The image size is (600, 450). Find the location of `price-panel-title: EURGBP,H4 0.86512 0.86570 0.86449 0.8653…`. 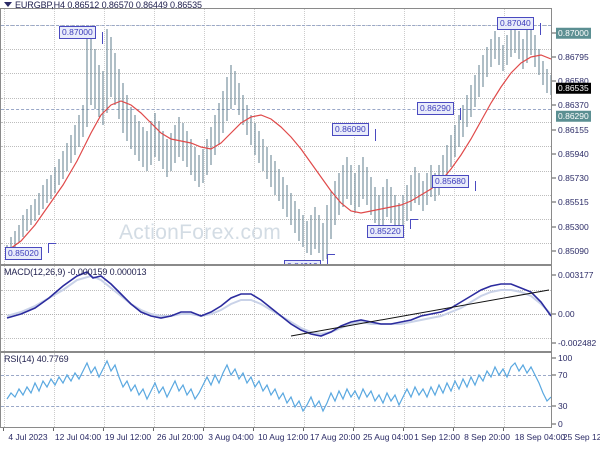

price-panel-title: EURGBP,H4 0.86512 0.86570 0.86449 0.8653… is located at coordinates (103, 5).